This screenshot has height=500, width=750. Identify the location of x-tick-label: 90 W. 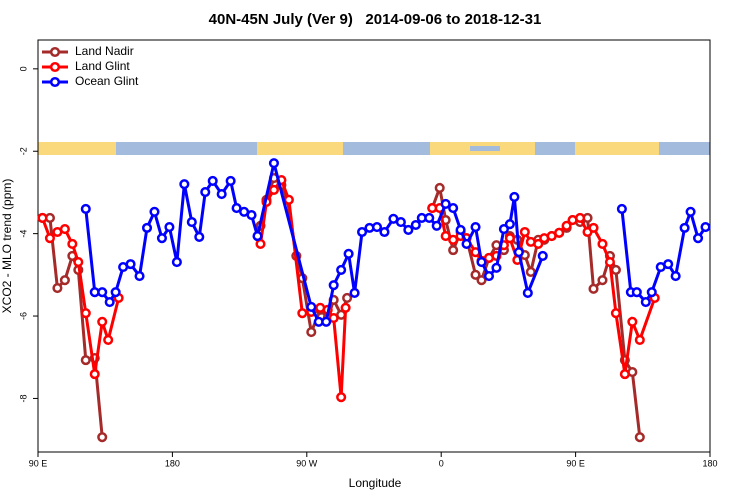
(307, 463).